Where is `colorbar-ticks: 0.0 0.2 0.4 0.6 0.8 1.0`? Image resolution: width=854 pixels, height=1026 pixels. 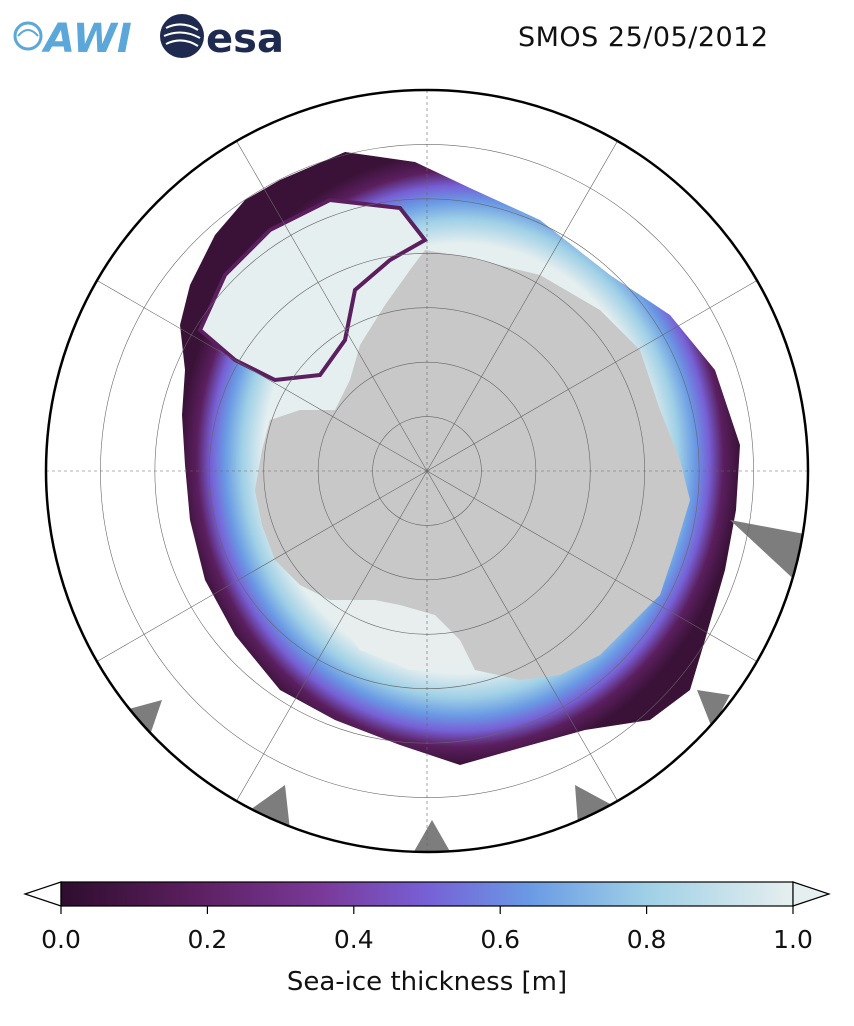
colorbar-ticks: 0.0 0.2 0.4 0.6 0.8 1.0 is located at coordinates (427, 930).